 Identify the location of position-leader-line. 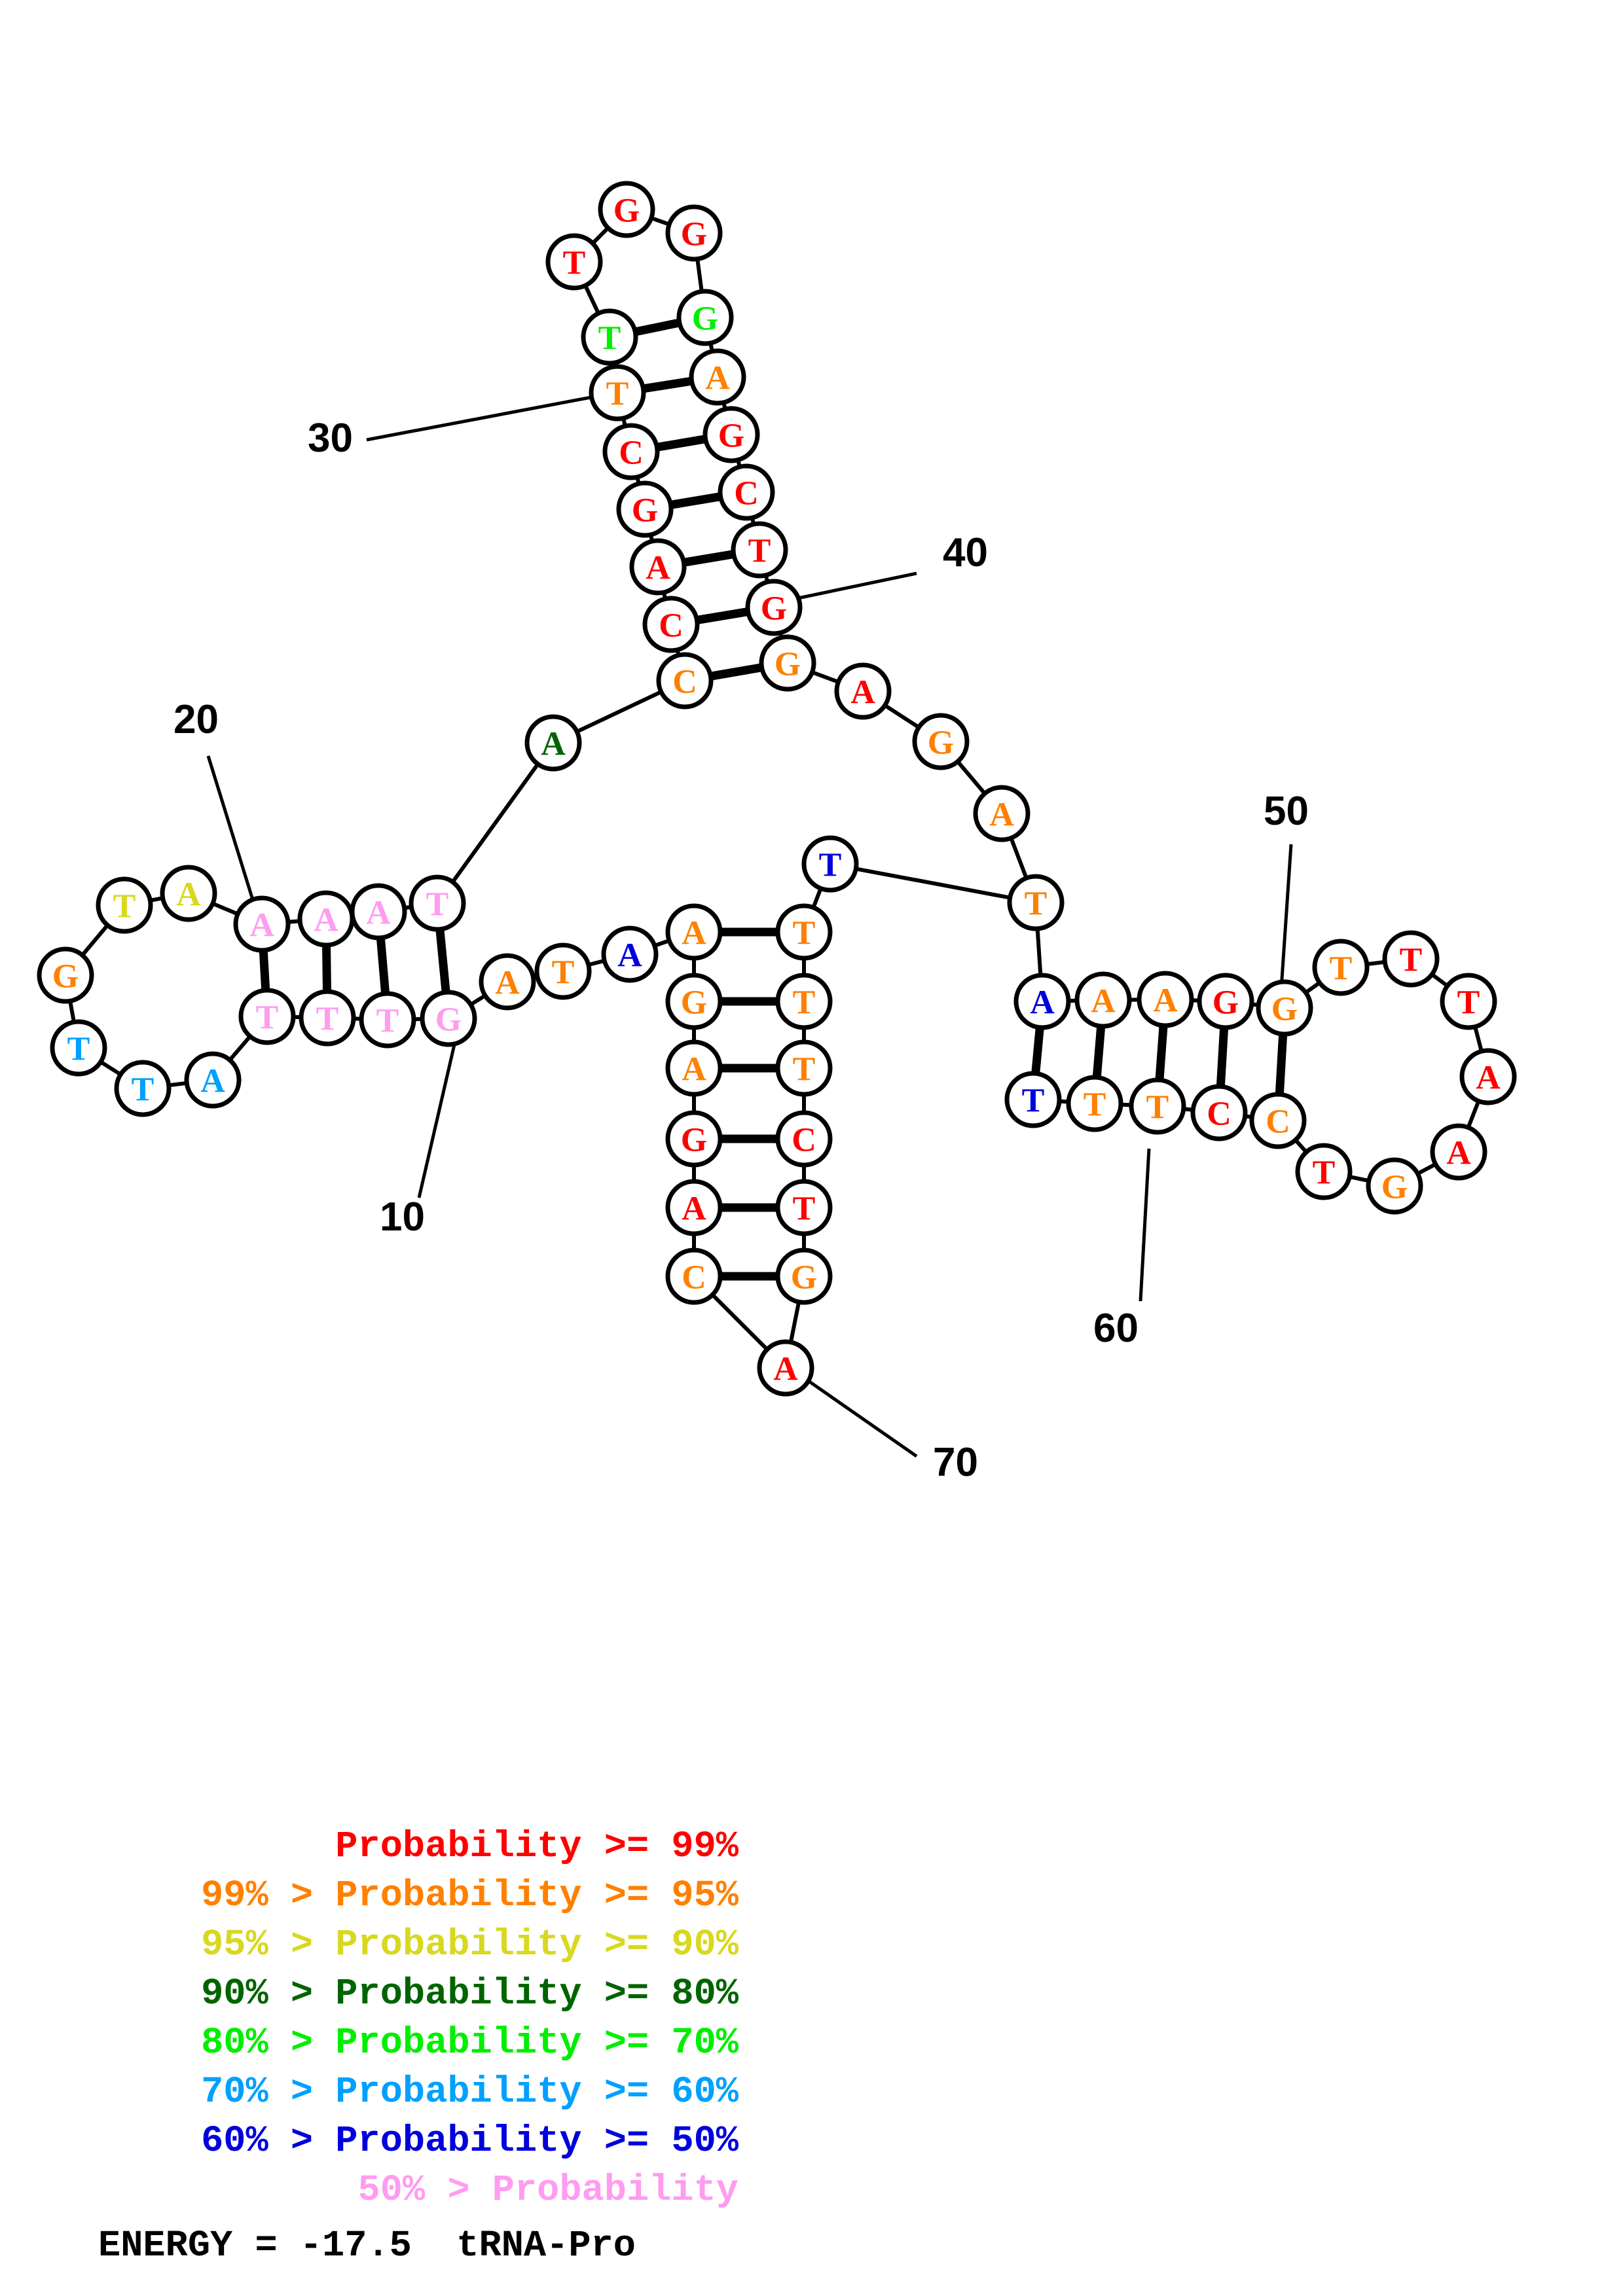
(438, 1112).